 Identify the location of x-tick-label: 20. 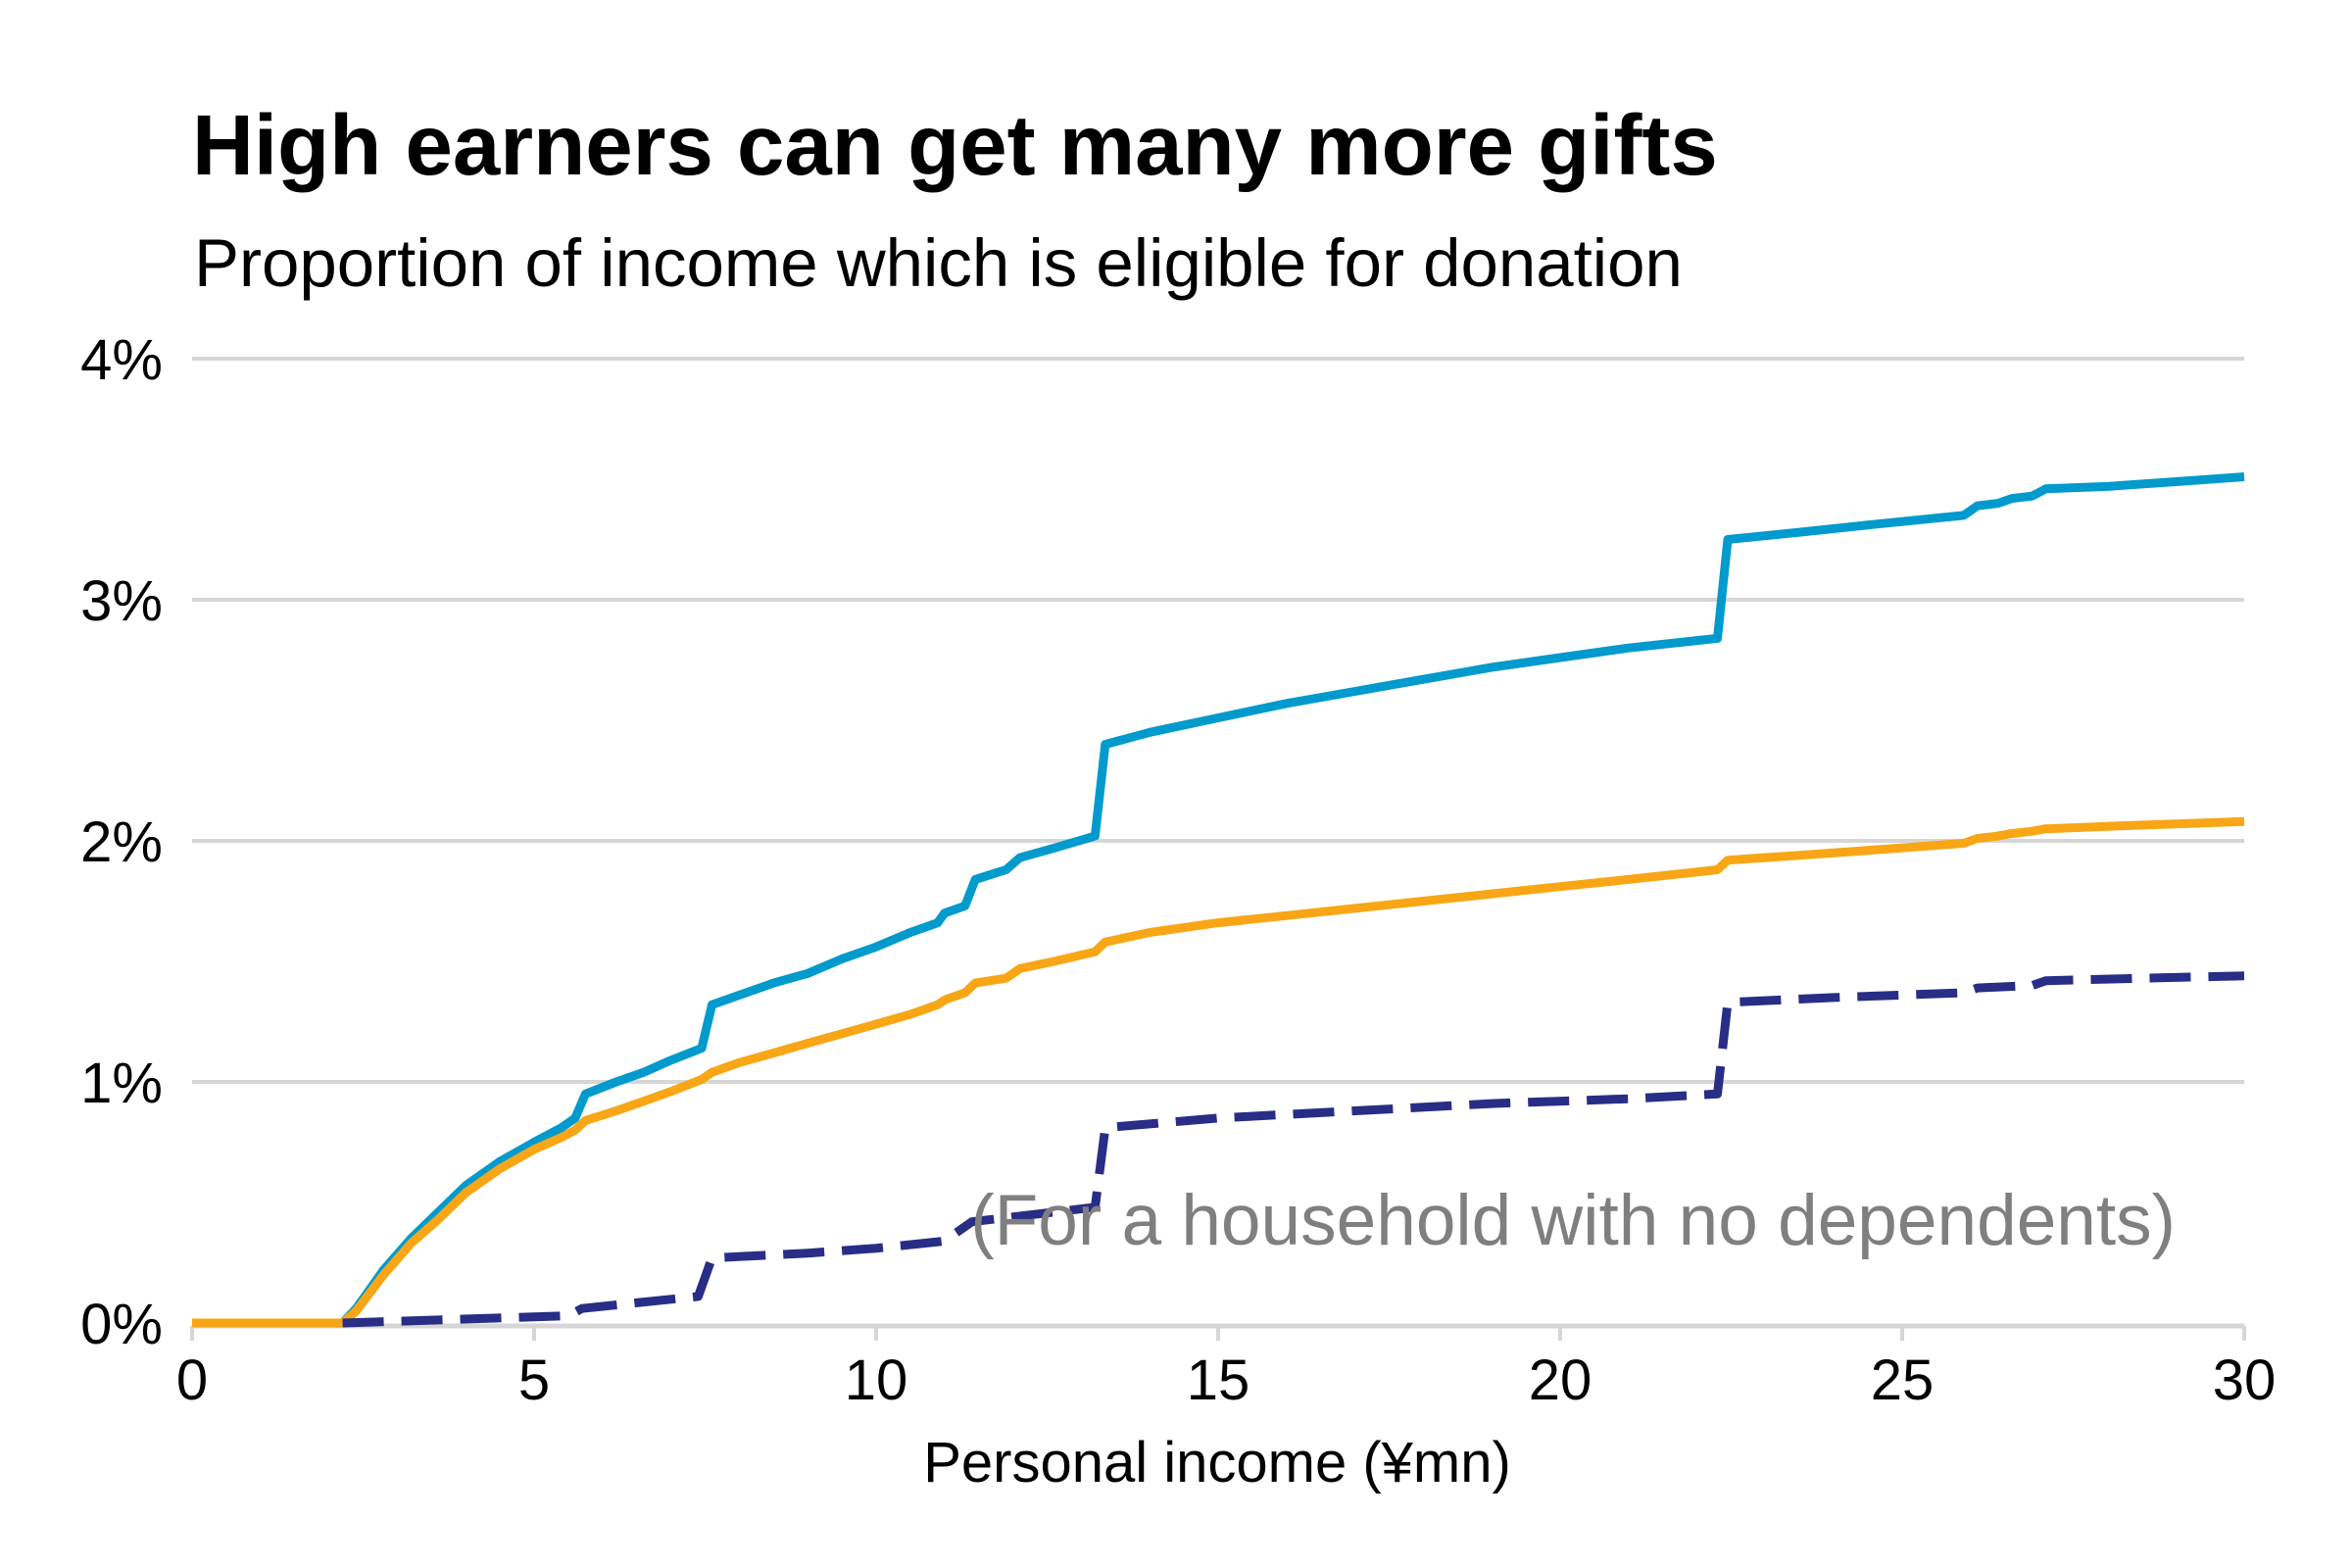
(1561, 1380).